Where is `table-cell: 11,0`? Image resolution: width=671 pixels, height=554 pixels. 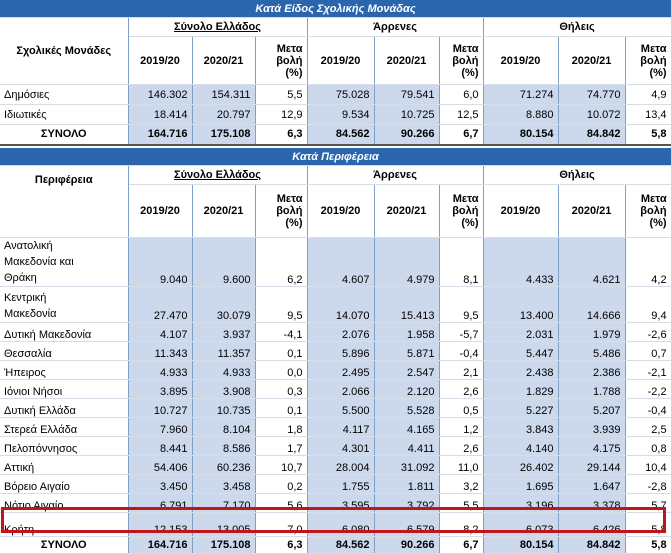 table-cell: 11,0 is located at coordinates (461, 465).